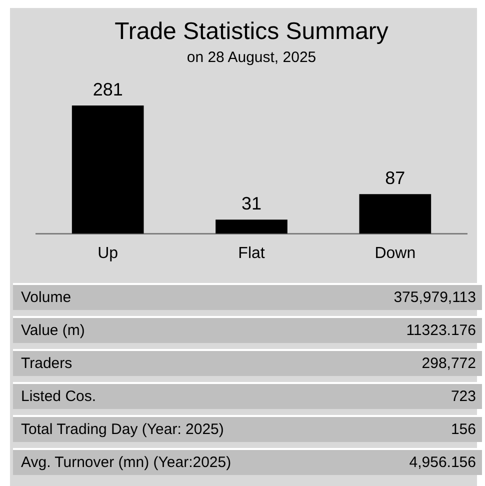 The width and height of the screenshot is (485, 486). What do you see at coordinates (442, 462) in the screenshot?
I see `text: 4,956.156` at bounding box center [442, 462].